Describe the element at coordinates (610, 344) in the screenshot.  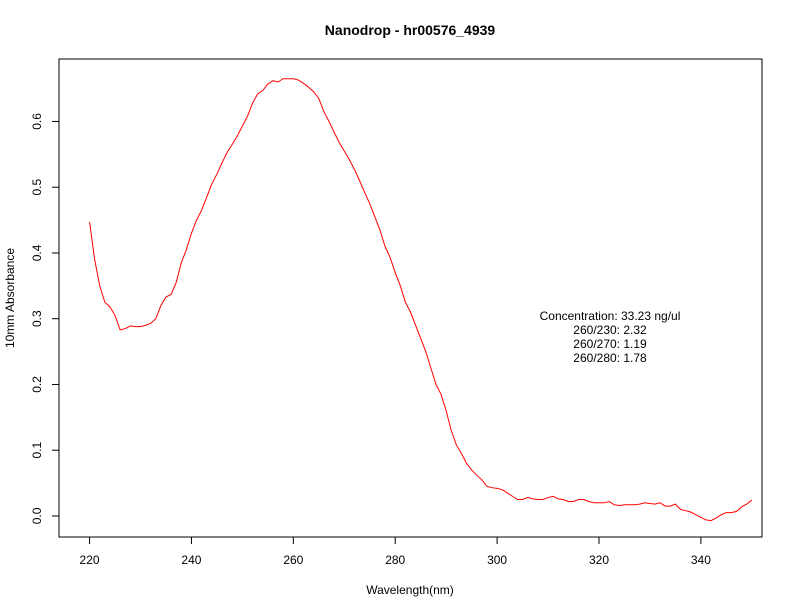
I see `annotation-ratio-260-270: 260/270: 1.19` at that location.